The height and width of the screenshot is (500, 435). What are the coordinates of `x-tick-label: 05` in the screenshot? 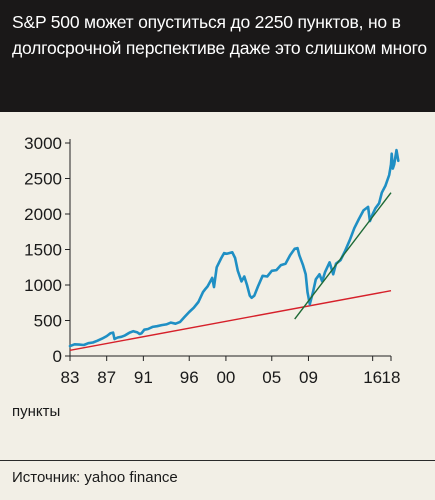 It's located at (271, 377).